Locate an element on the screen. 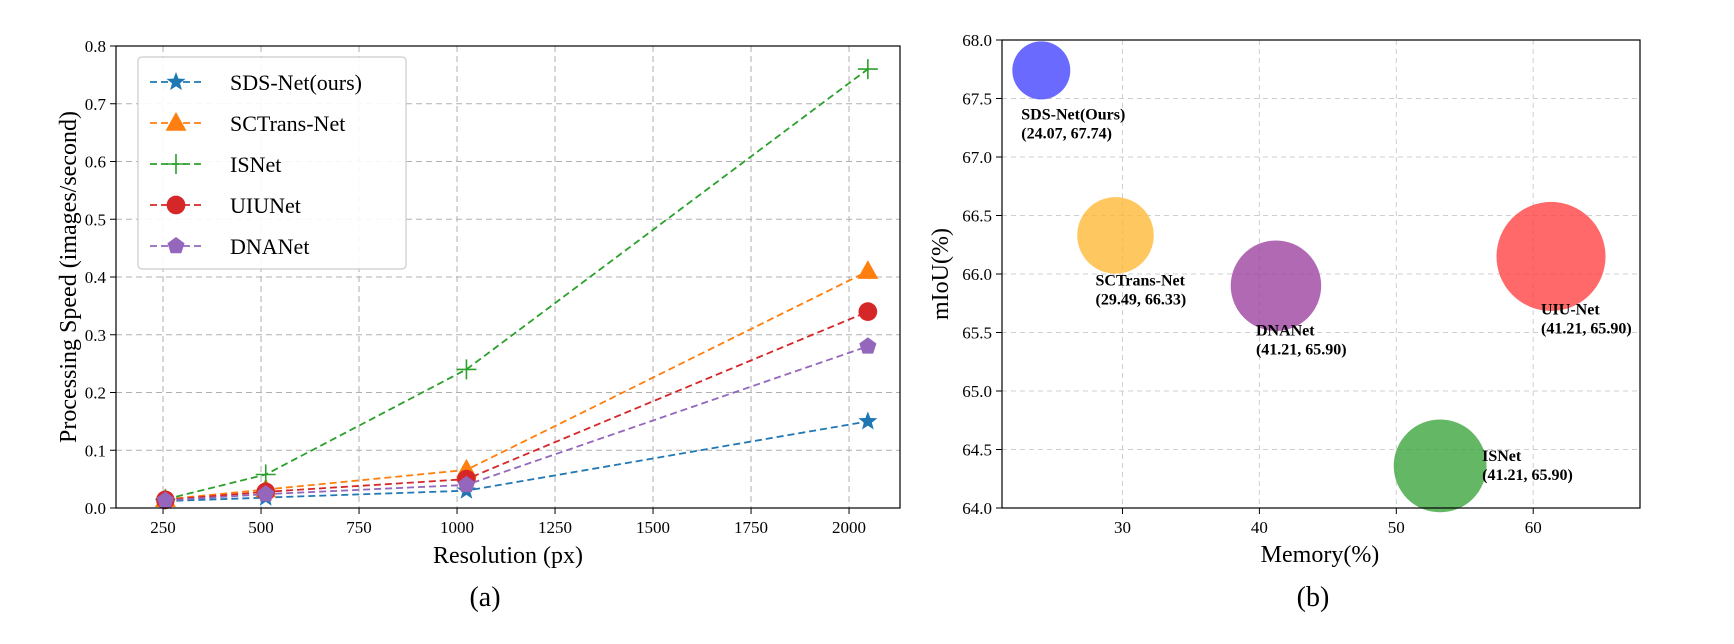 Image resolution: width=1734 pixels, height=644 pixels. legend-label: DNANet is located at coordinates (269, 246).